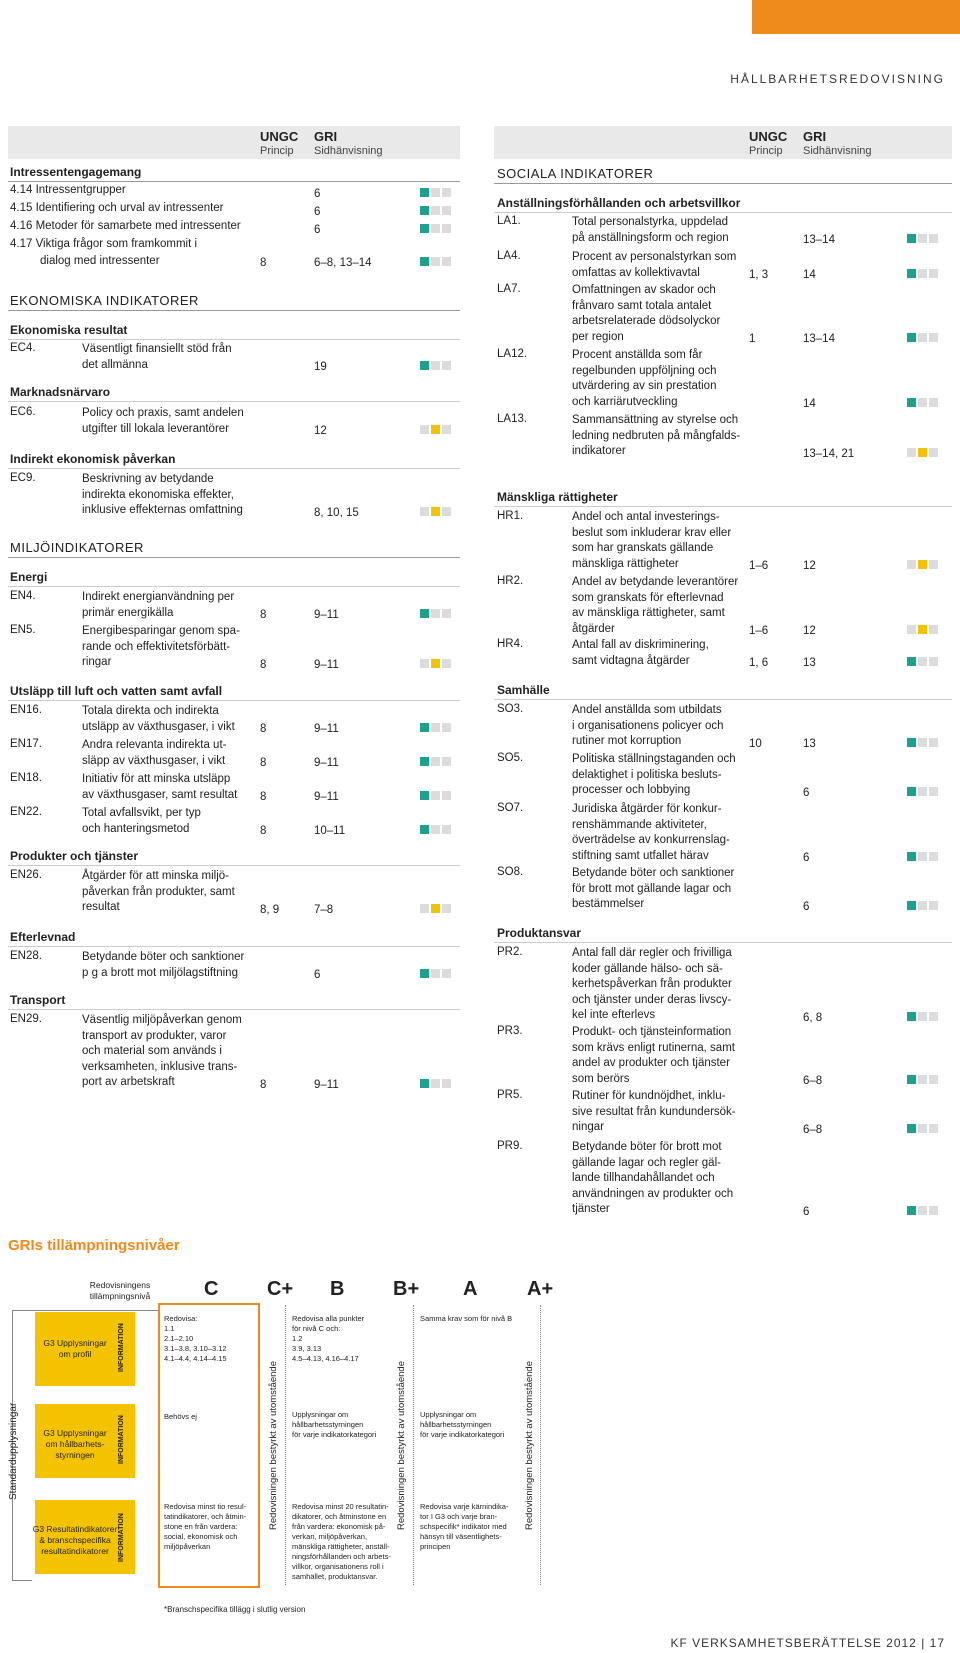 This screenshot has height=1653, width=960. Describe the element at coordinates (759, 631) in the screenshot. I see `ungc-principle: 1–6` at that location.